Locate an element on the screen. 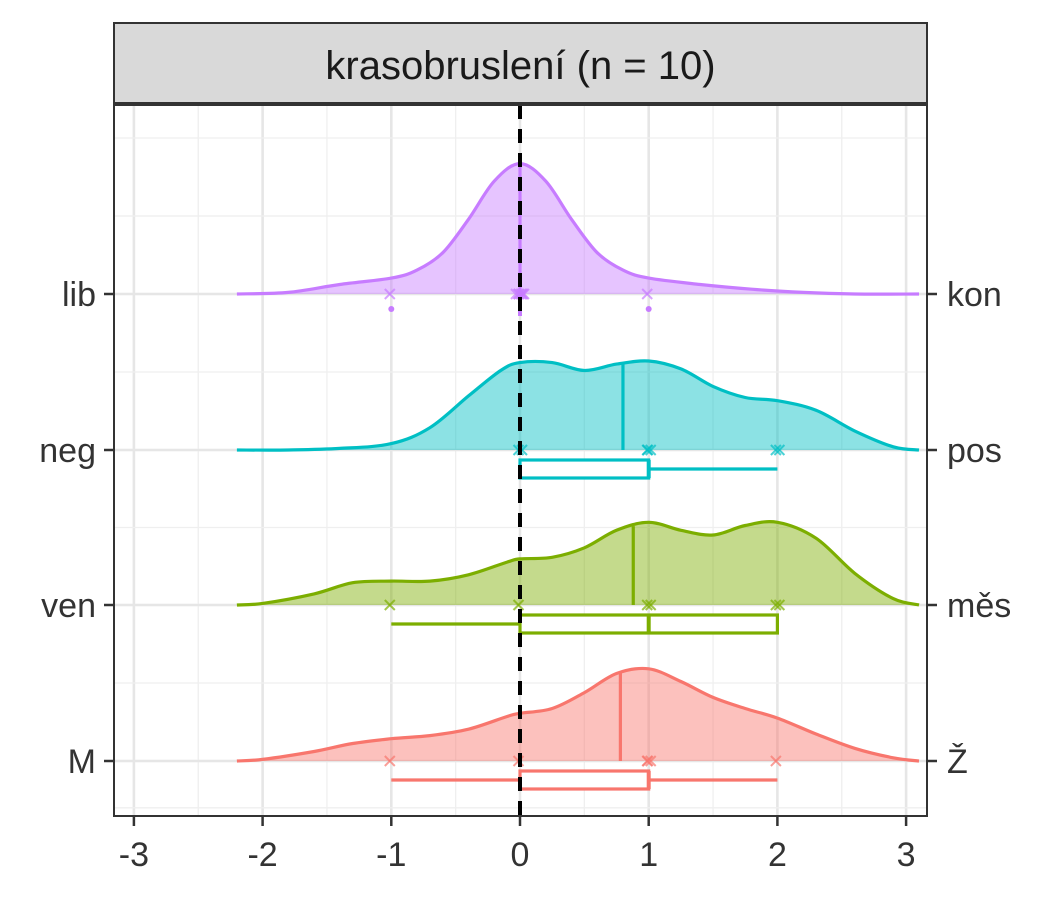 This screenshot has height=900, width=1050. x-tick-label: 3 is located at coordinates (906, 855).